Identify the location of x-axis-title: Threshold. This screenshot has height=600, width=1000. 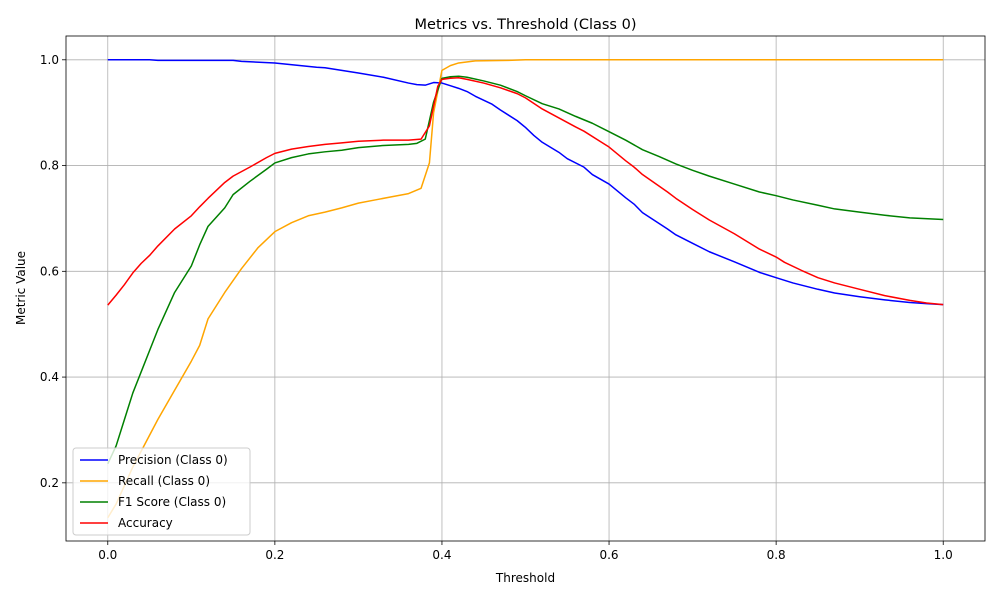
(525, 578).